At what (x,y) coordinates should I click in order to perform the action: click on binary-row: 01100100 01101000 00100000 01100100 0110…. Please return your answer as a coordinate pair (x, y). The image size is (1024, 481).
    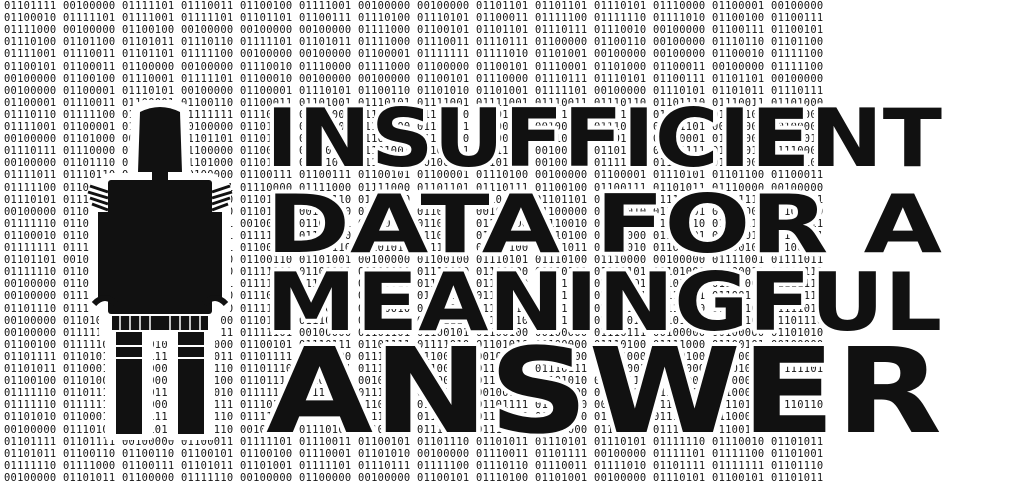
    Looking at the image, I should click on (414, 381).